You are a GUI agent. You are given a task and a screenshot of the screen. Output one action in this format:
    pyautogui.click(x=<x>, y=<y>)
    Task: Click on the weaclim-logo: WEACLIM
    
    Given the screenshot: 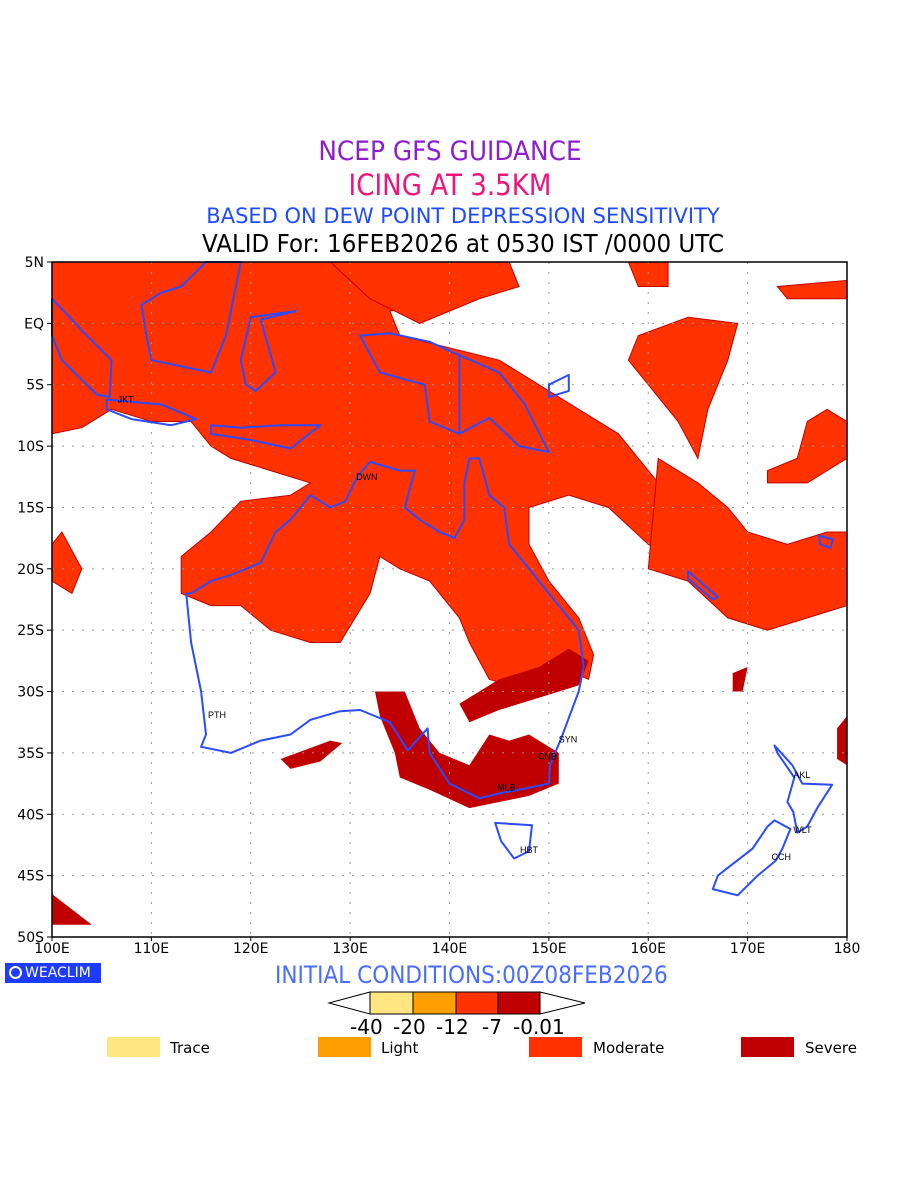 What is the action you would take?
    pyautogui.click(x=53, y=973)
    